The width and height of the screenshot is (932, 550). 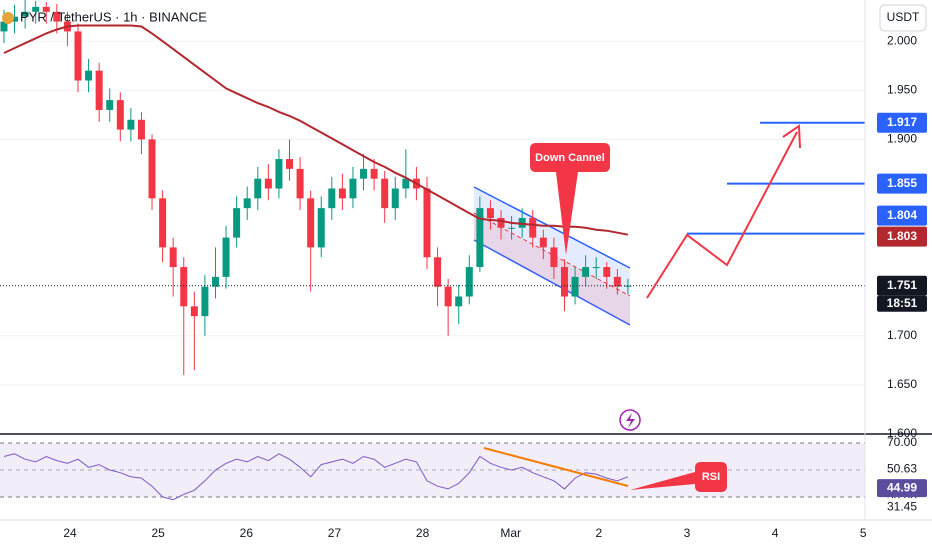 I want to click on price-badge-text: 1.751, so click(x=902, y=285).